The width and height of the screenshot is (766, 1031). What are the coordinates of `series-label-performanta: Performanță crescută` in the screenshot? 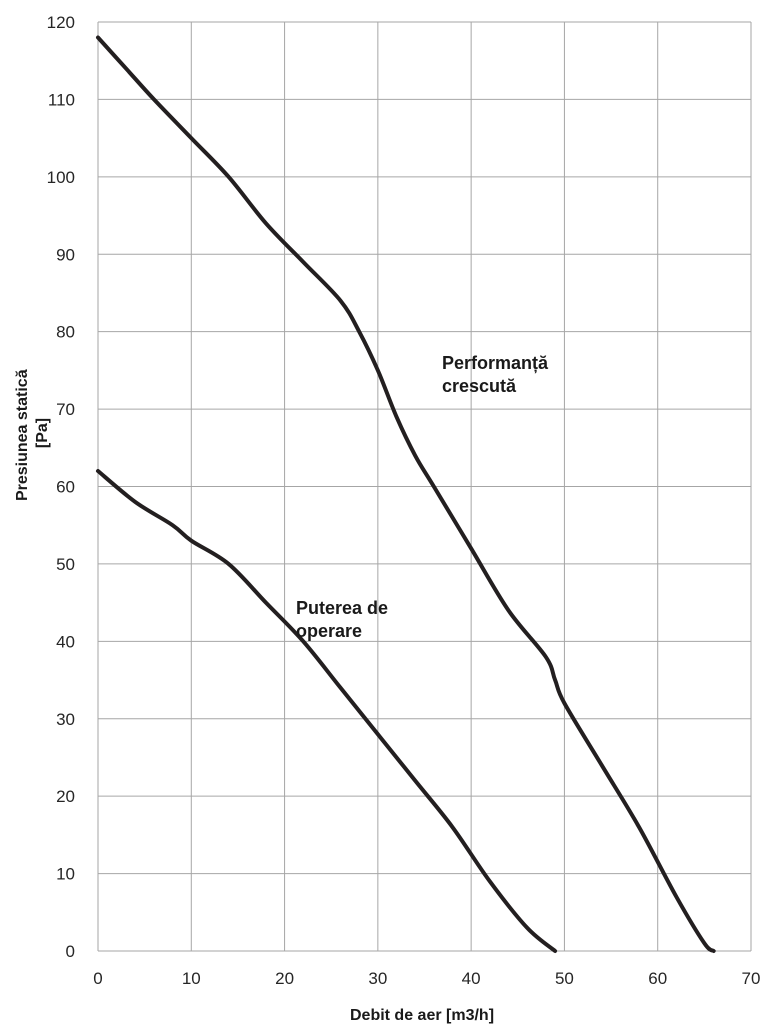 It's located at (497, 374).